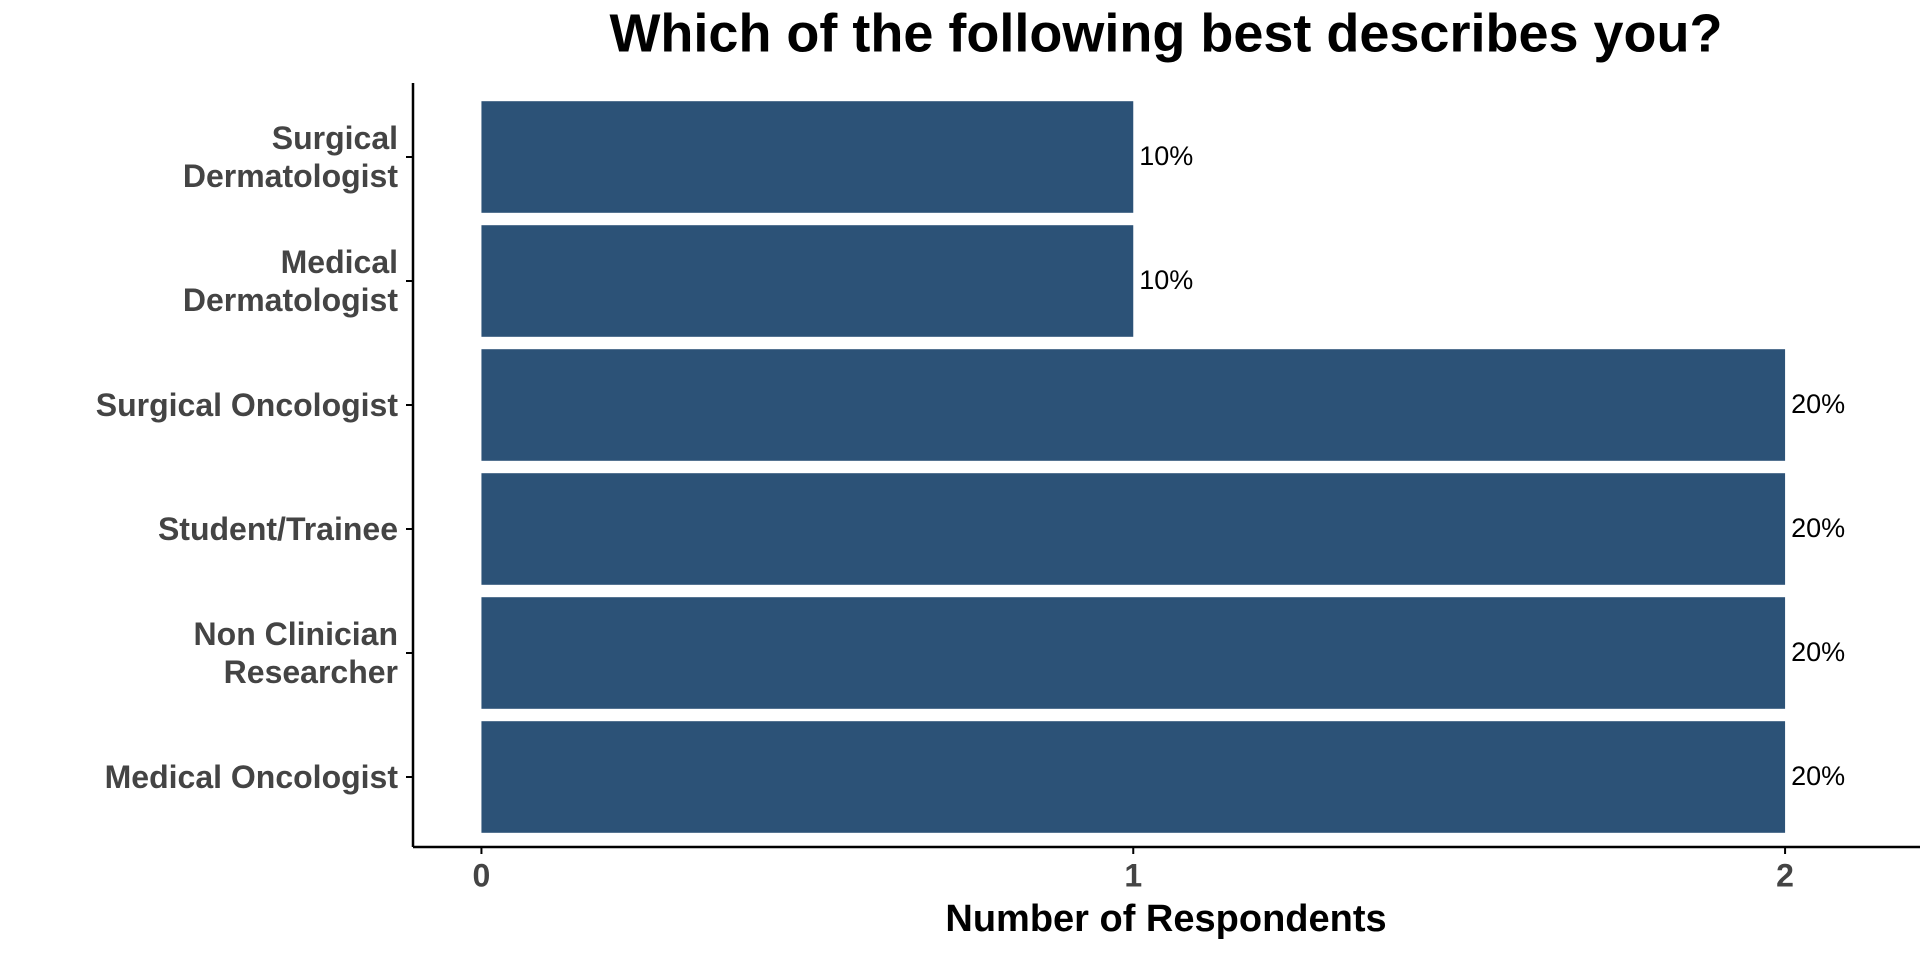 The image size is (1920, 960). I want to click on y-tick-label: Student/Trainee, so click(277, 529).